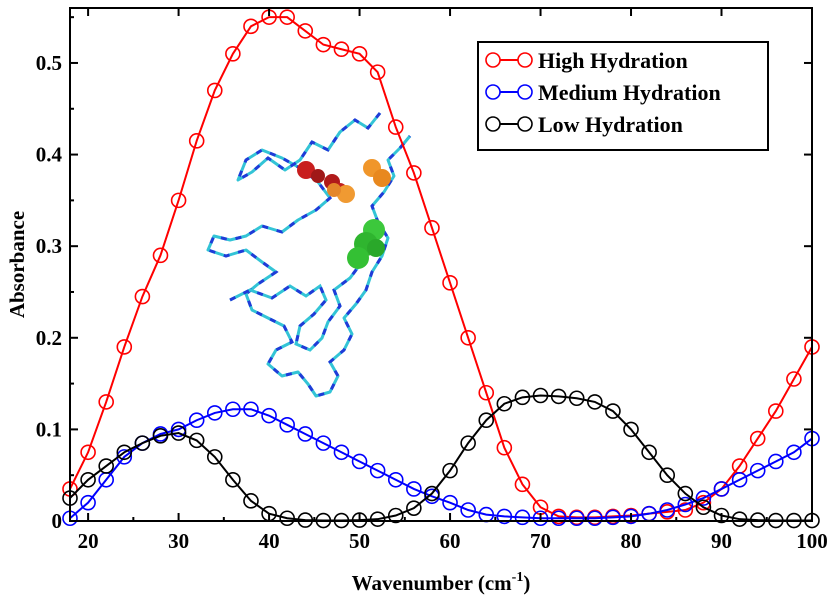 The height and width of the screenshot is (598, 838). What do you see at coordinates (359, 181) in the screenshot?
I see `residue-spheres-orange` at bounding box center [359, 181].